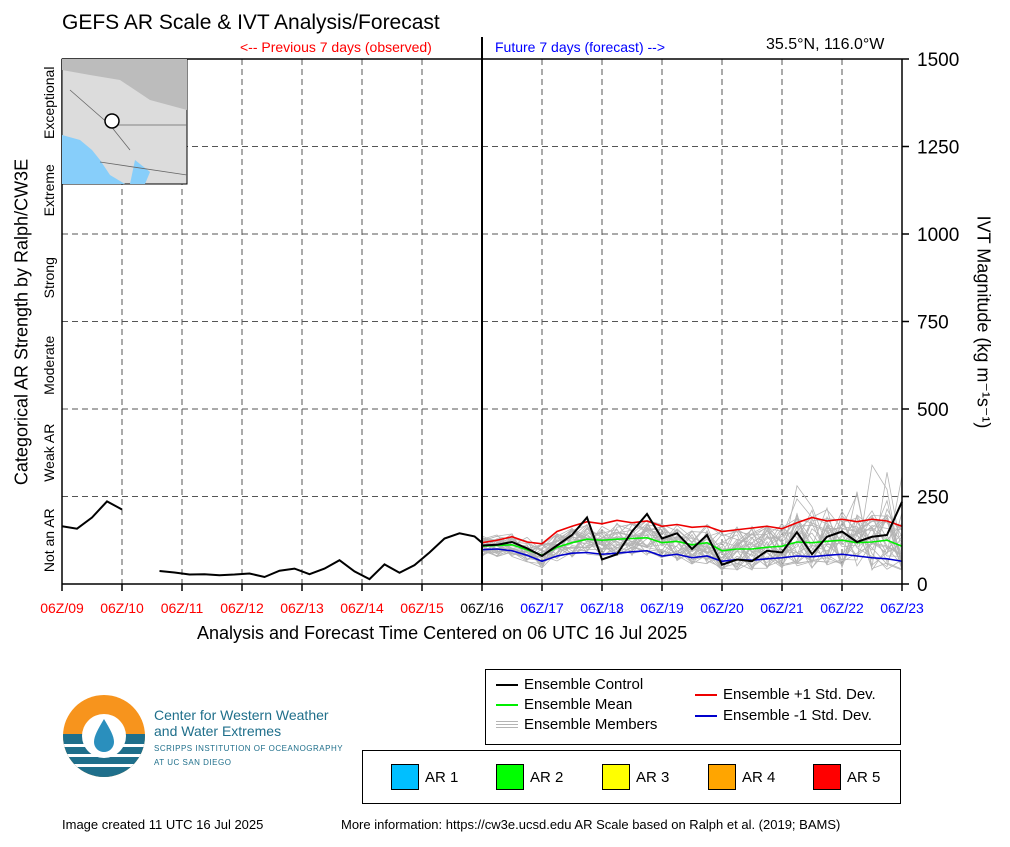 The height and width of the screenshot is (847, 1010). Describe the element at coordinates (124, 121) in the screenshot. I see `location-inset-map` at that location.